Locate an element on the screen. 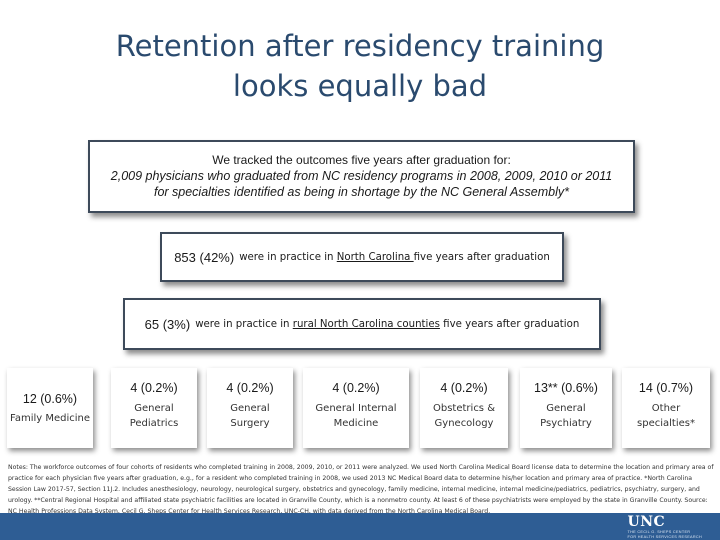 The image size is (720, 540). specialty-name: Obstetrics & Gynecology is located at coordinates (464, 416).